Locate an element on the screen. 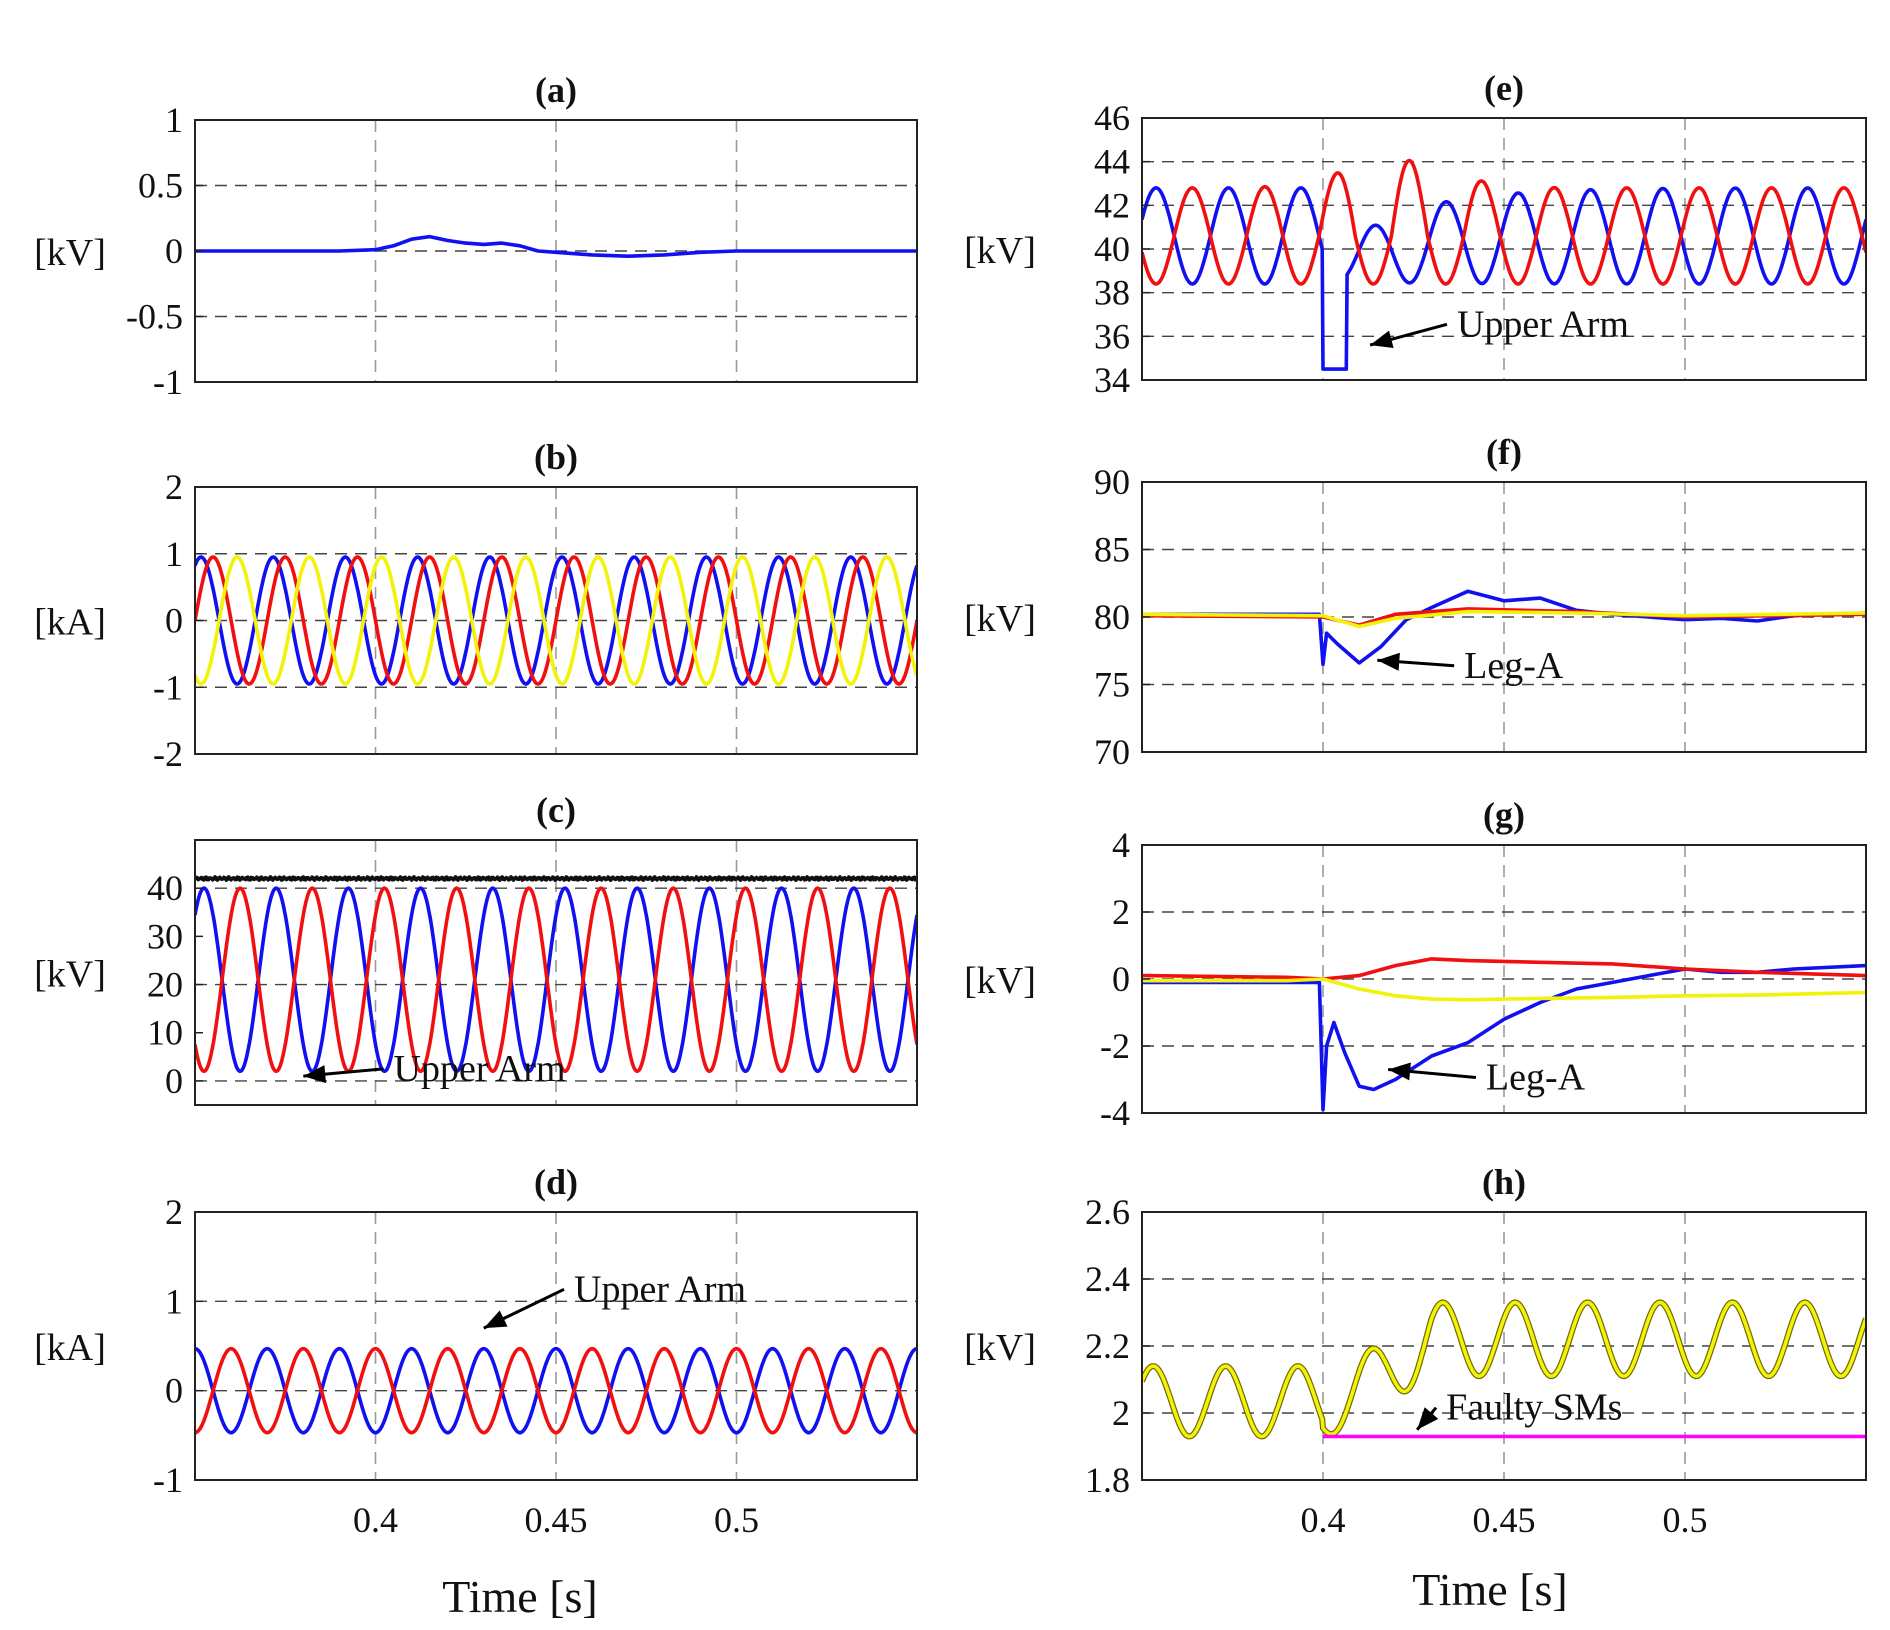 This screenshot has width=1890, height=1630. y-axis-label-d: [kA] is located at coordinates (70, 1348).